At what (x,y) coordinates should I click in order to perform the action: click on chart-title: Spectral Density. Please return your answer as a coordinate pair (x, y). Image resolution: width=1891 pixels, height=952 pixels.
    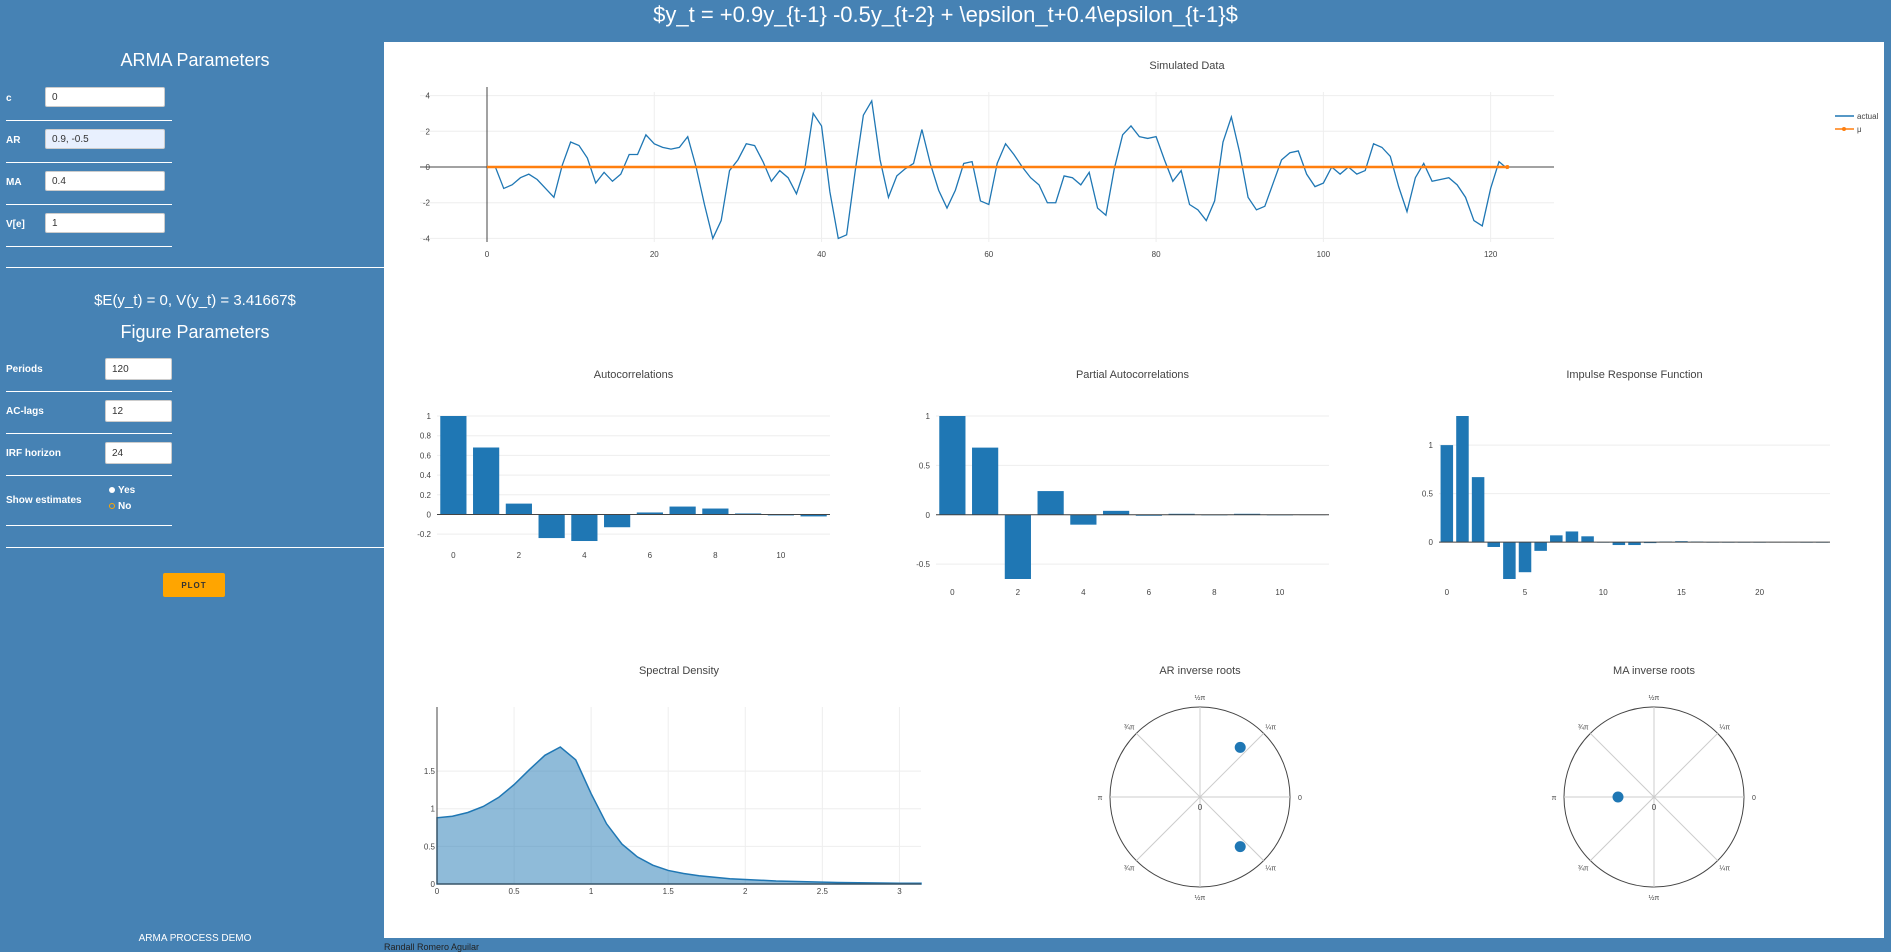
    Looking at the image, I should click on (679, 671).